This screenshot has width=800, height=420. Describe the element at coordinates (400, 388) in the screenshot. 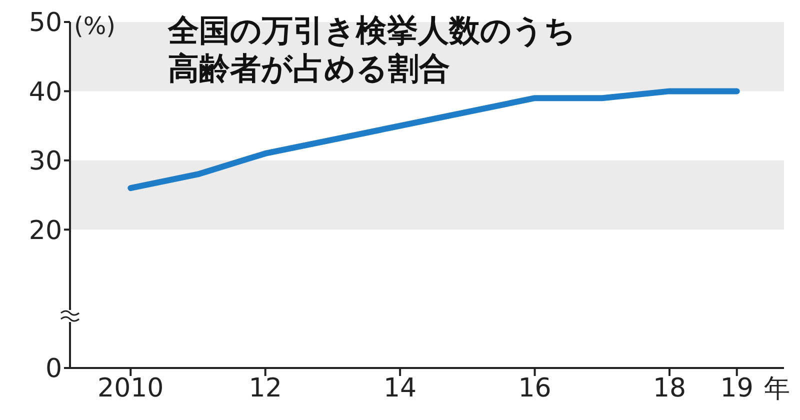

I see `x-tick-label: 14` at that location.